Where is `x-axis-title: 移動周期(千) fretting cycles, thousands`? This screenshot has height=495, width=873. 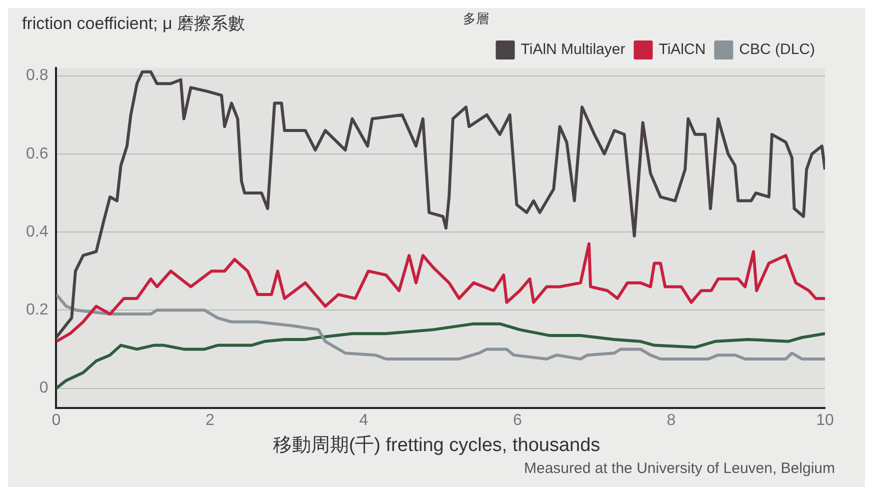 x-axis-title: 移動周期(千) fretting cycles, thousands is located at coordinates (437, 446).